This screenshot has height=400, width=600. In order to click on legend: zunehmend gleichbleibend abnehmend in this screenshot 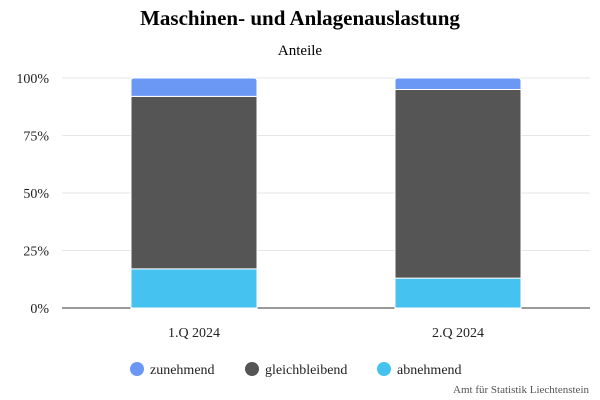, I will do `click(296, 370)`.